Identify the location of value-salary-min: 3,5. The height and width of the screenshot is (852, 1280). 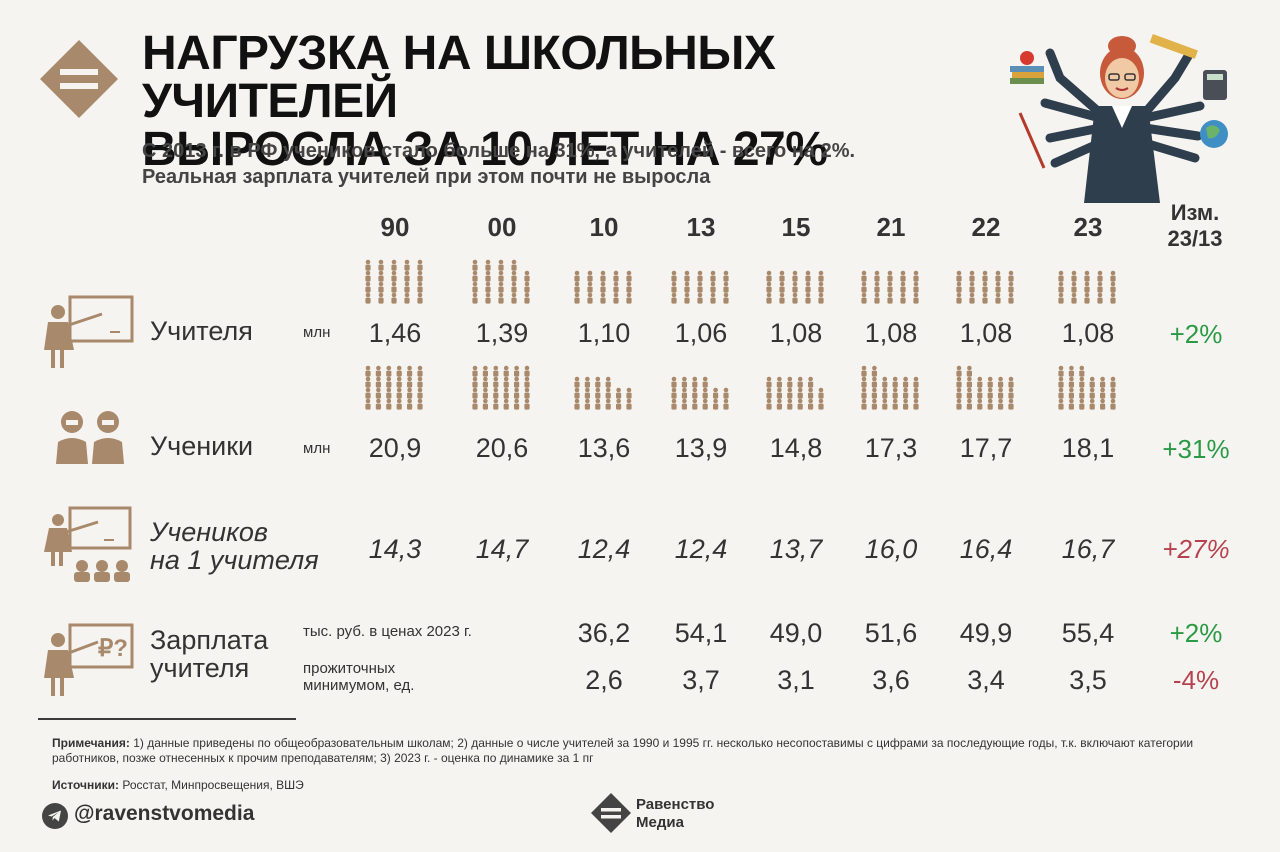
(1088, 680).